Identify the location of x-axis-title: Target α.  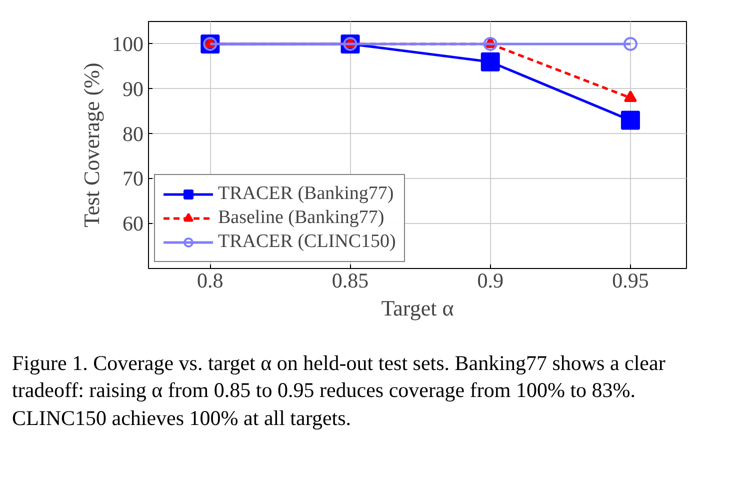
(417, 308).